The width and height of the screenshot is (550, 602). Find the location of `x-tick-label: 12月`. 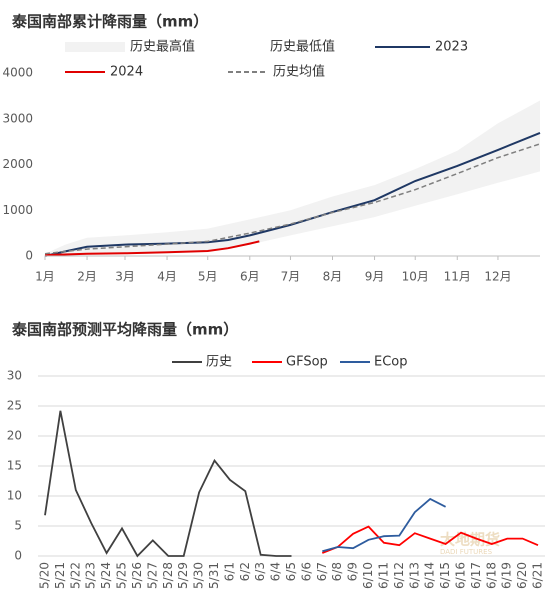

x-tick-label: 12月 is located at coordinates (497, 277).